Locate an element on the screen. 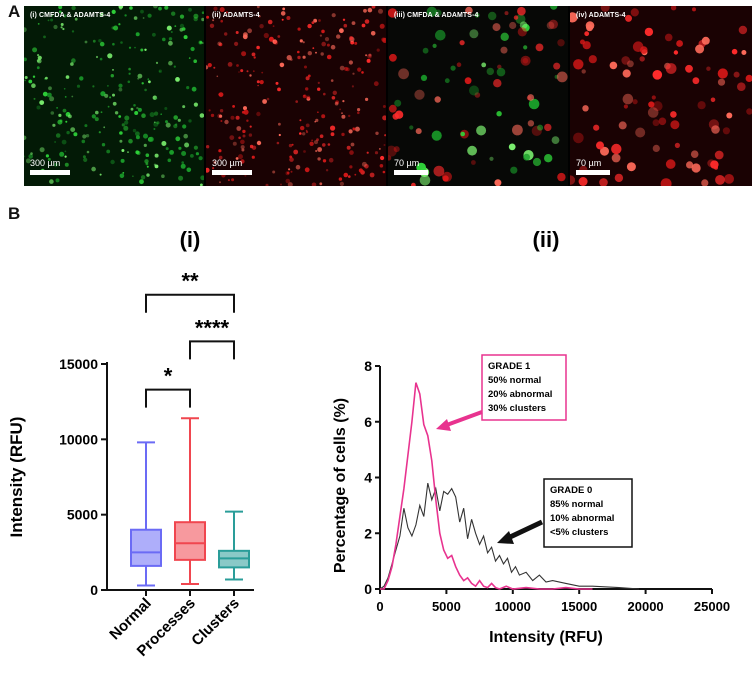 The width and height of the screenshot is (755, 679). significance-bracket: * is located at coordinates (168, 386).